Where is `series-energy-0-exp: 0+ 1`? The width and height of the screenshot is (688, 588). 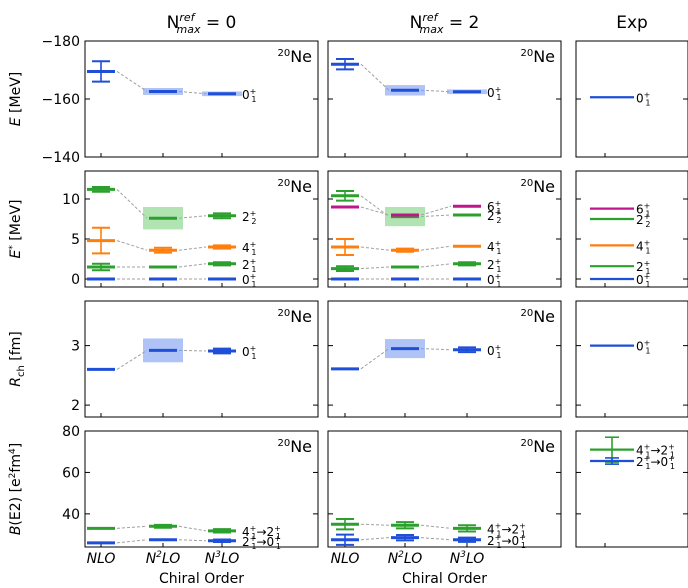
series-energy-0-exp: 0+ 1 is located at coordinates (620, 98).